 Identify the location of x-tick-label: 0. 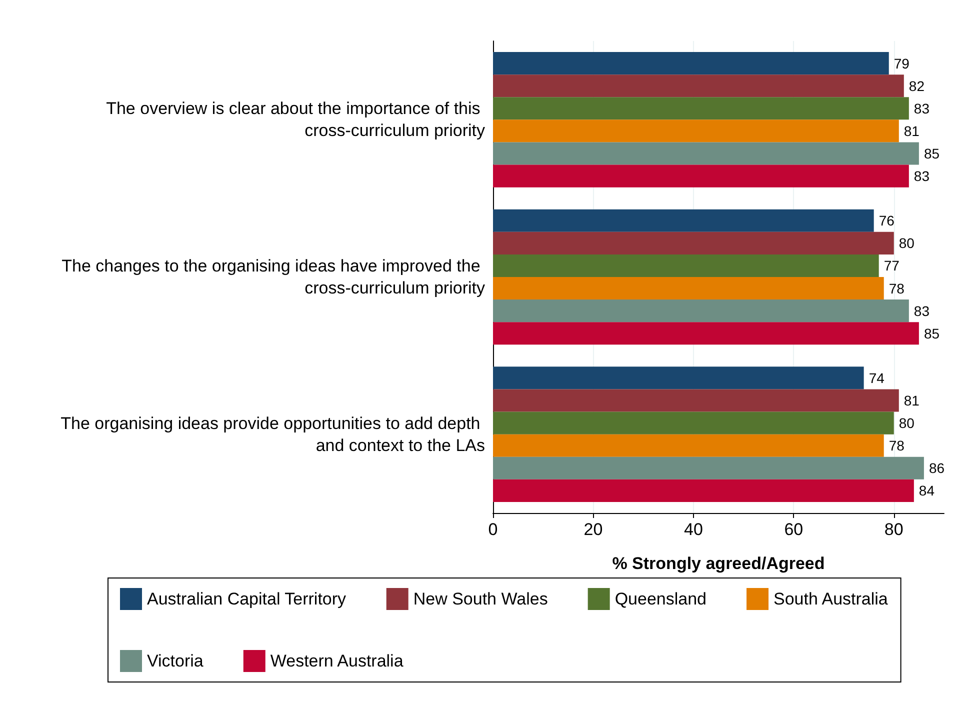
(493, 529).